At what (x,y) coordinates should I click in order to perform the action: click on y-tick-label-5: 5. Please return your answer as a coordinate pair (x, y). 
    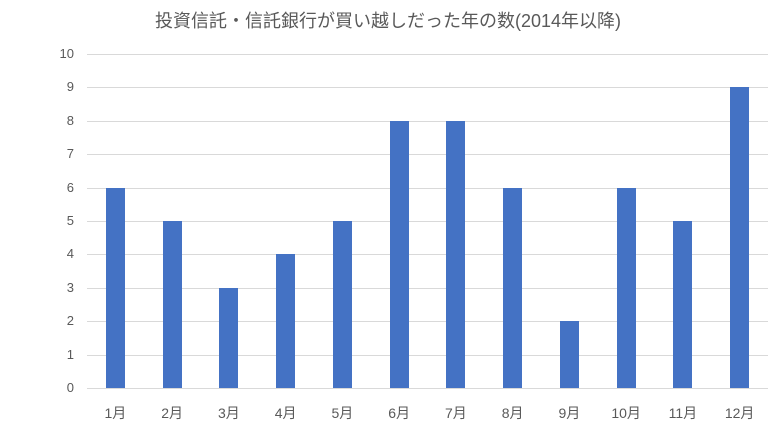
    Looking at the image, I should click on (70, 220).